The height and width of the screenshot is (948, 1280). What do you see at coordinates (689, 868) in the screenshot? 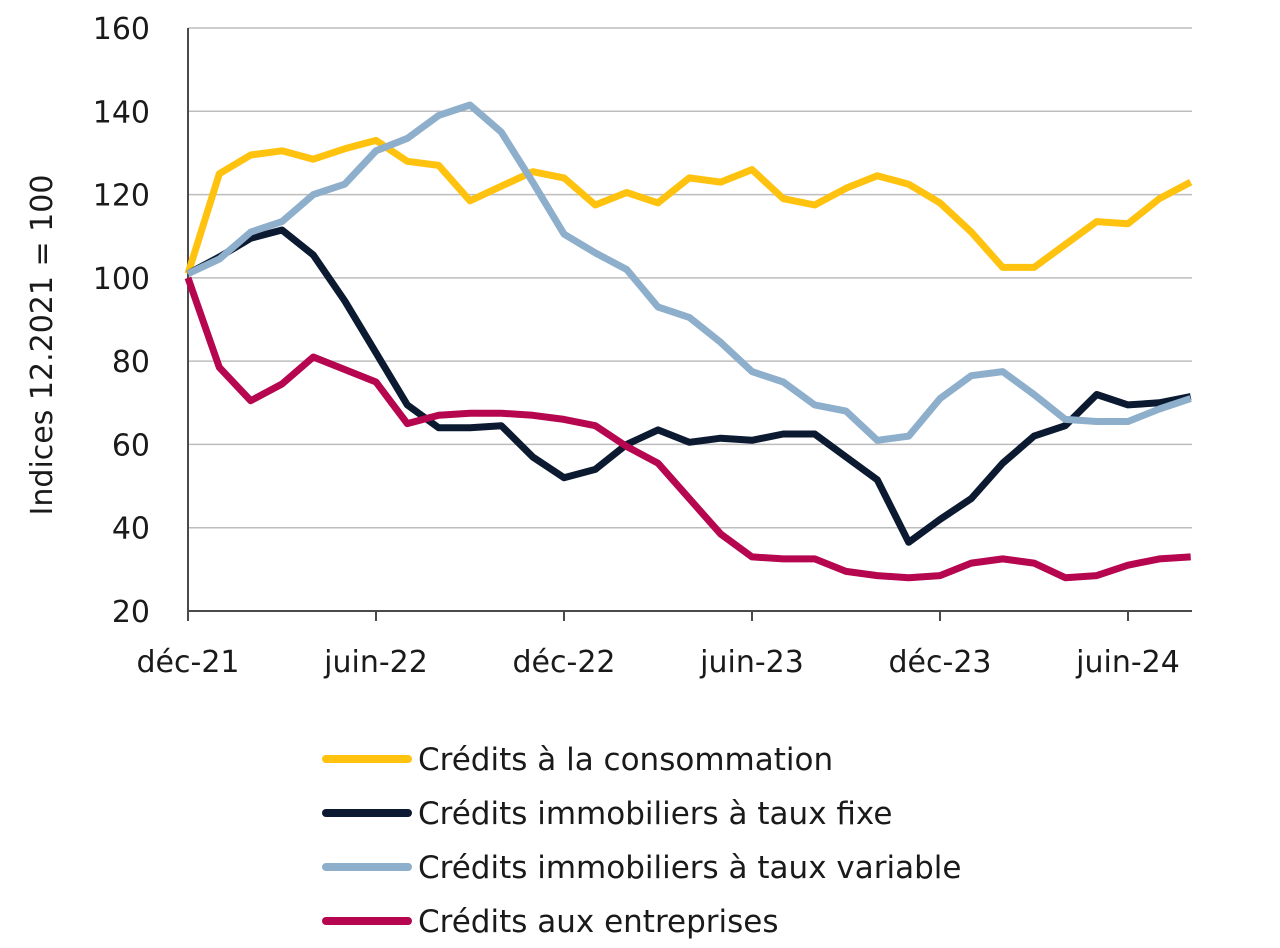
I see `legend-label: Crédits immobiliers à taux variable` at bounding box center [689, 868].